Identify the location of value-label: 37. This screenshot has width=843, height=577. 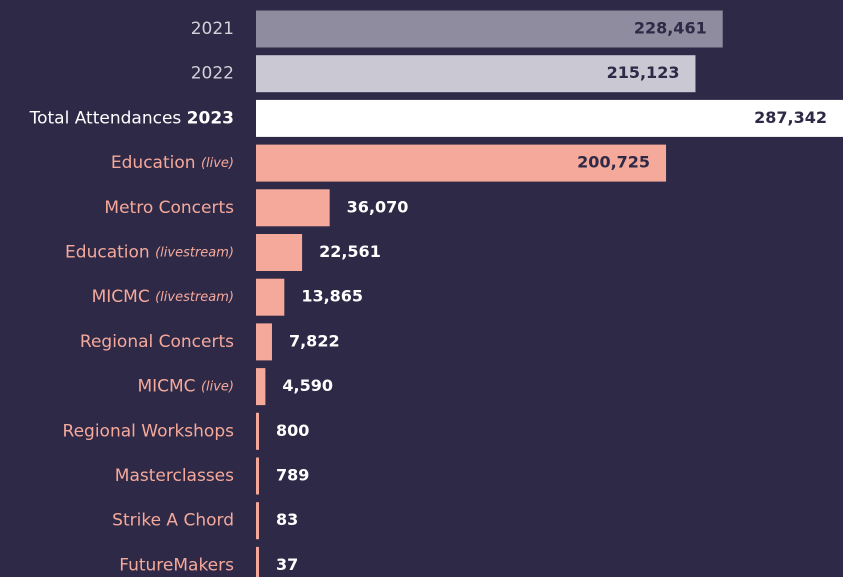
(287, 564).